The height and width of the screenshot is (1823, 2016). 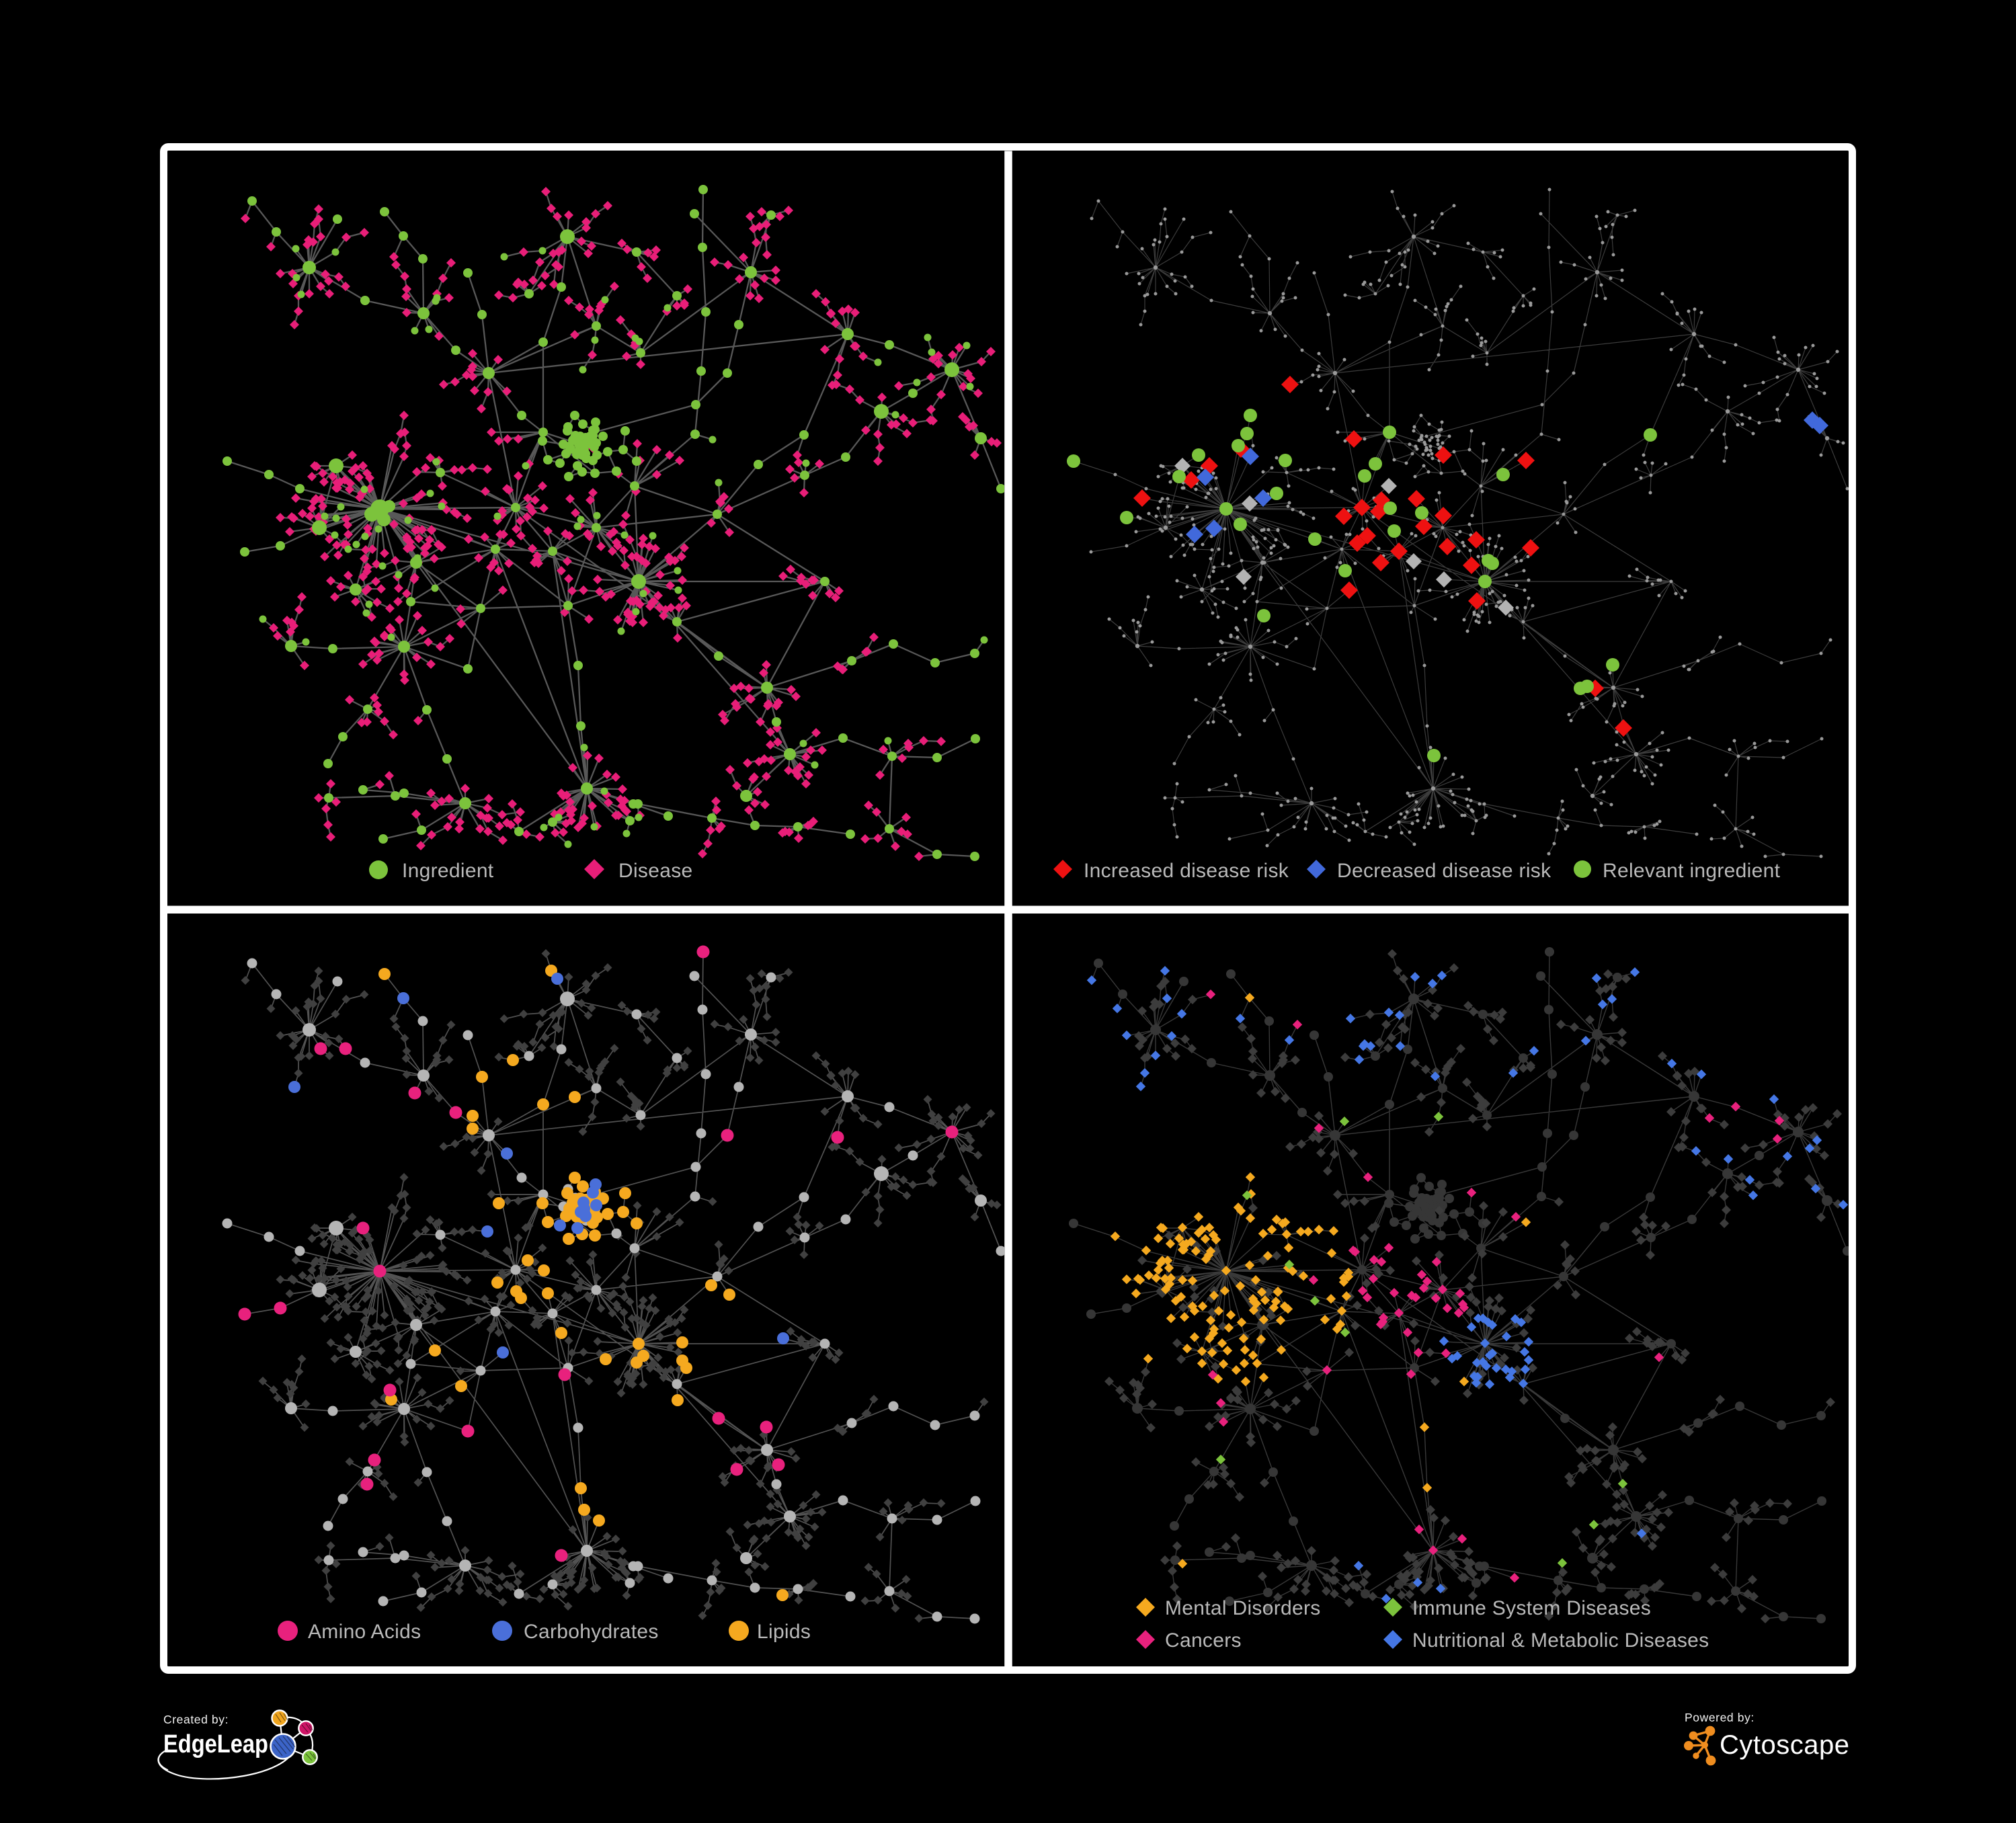 What do you see at coordinates (1720, 1718) in the screenshot?
I see `svg-text: Powered by:` at bounding box center [1720, 1718].